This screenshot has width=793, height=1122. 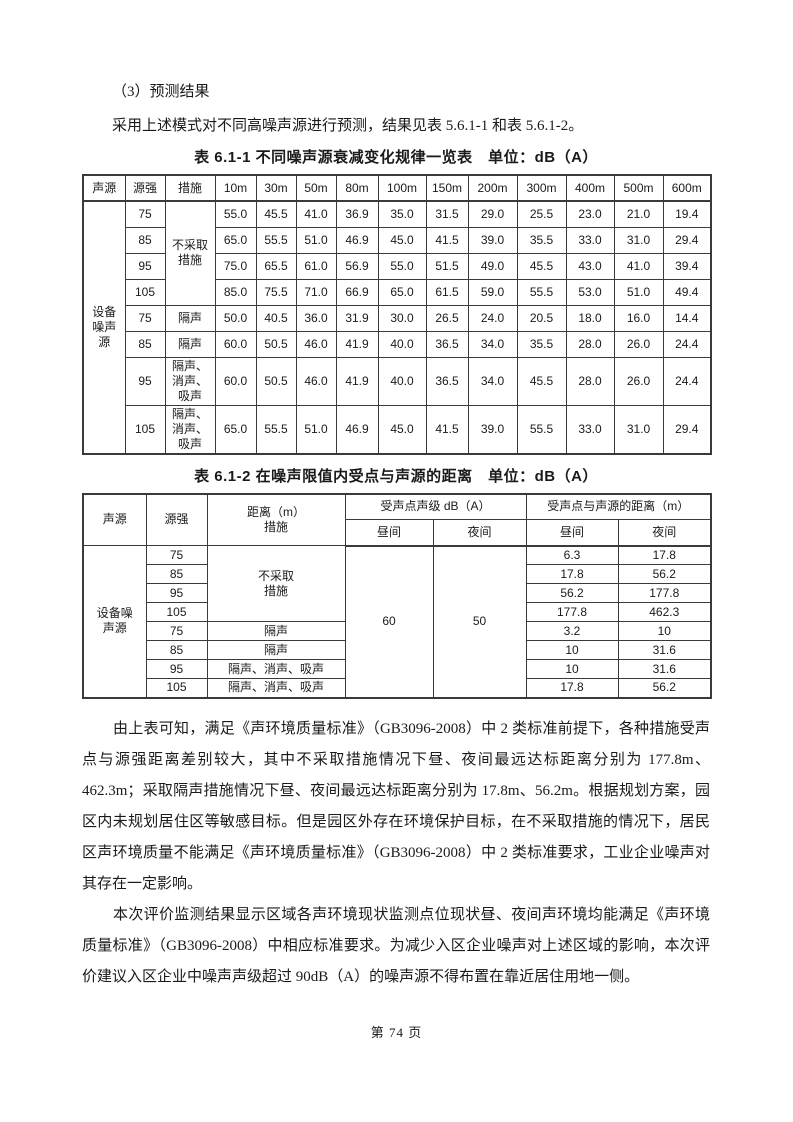 What do you see at coordinates (590, 188) in the screenshot?
I see `column-header: 400m` at bounding box center [590, 188].